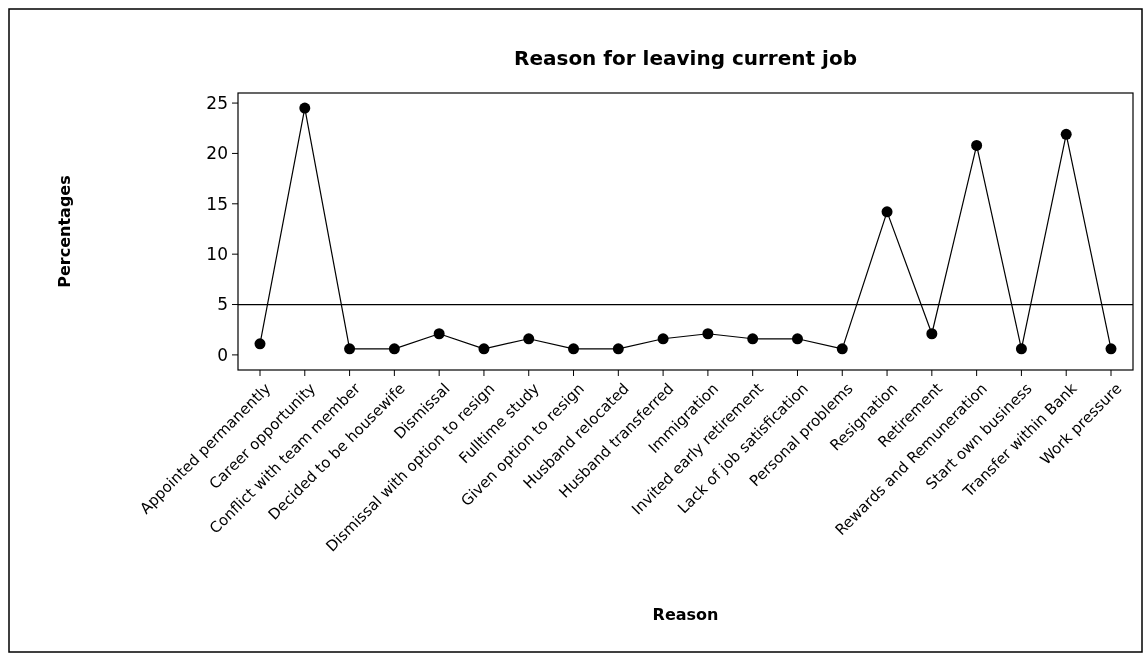 The width and height of the screenshot is (1145, 653). I want to click on y-tick-label: 5, so click(222, 304).